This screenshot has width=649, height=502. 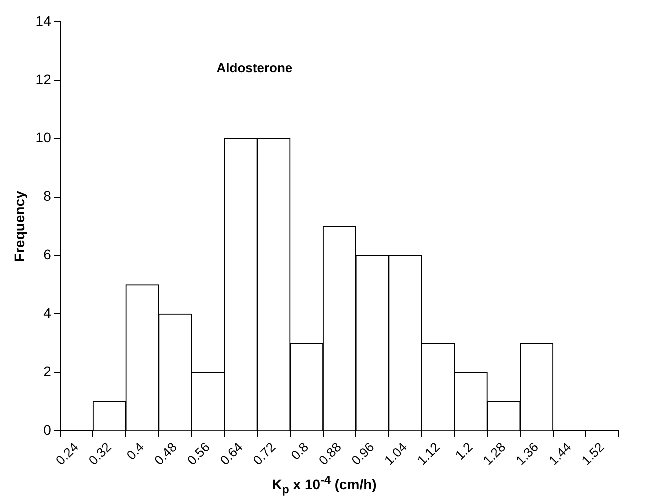 What do you see at coordinates (166, 454) in the screenshot?
I see `x-tick-label: 0.48` at bounding box center [166, 454].